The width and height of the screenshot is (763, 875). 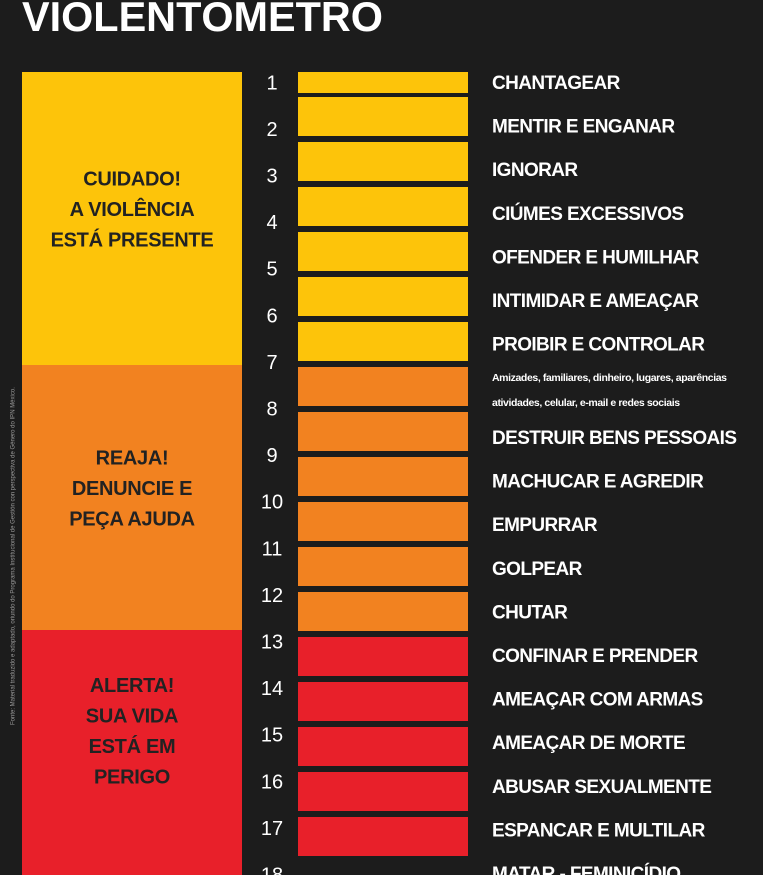 I want to click on zone-label: PEÇA AJUDA, so click(x=132, y=519).